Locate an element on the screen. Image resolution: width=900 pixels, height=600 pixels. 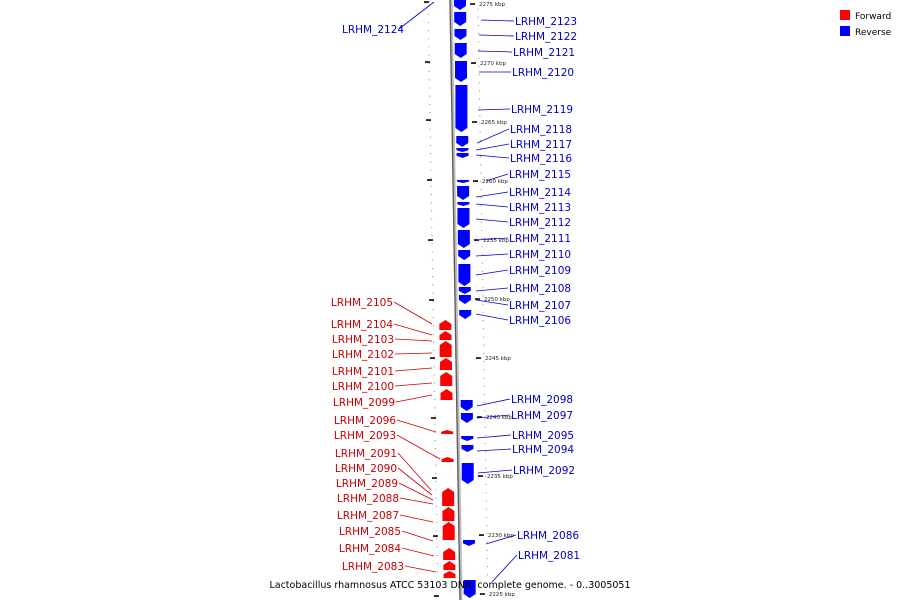
reverse-gene-label: LRHM_2124 is located at coordinates (388, 18).